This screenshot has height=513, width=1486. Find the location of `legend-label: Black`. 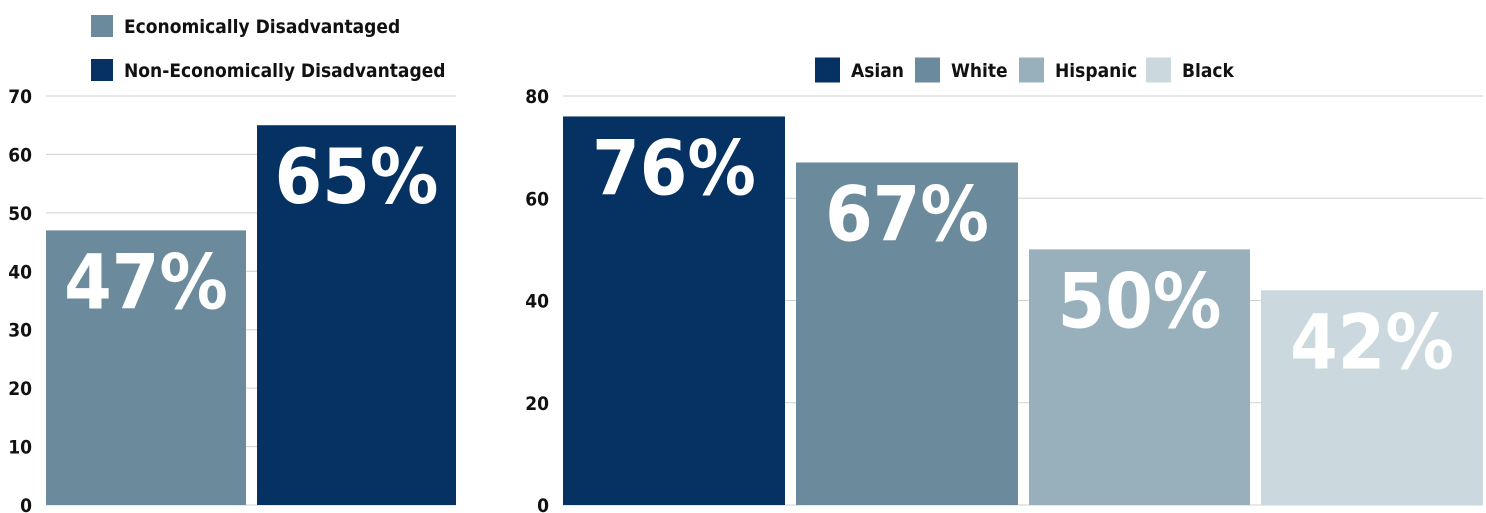

legend-label: Black is located at coordinates (1208, 71).